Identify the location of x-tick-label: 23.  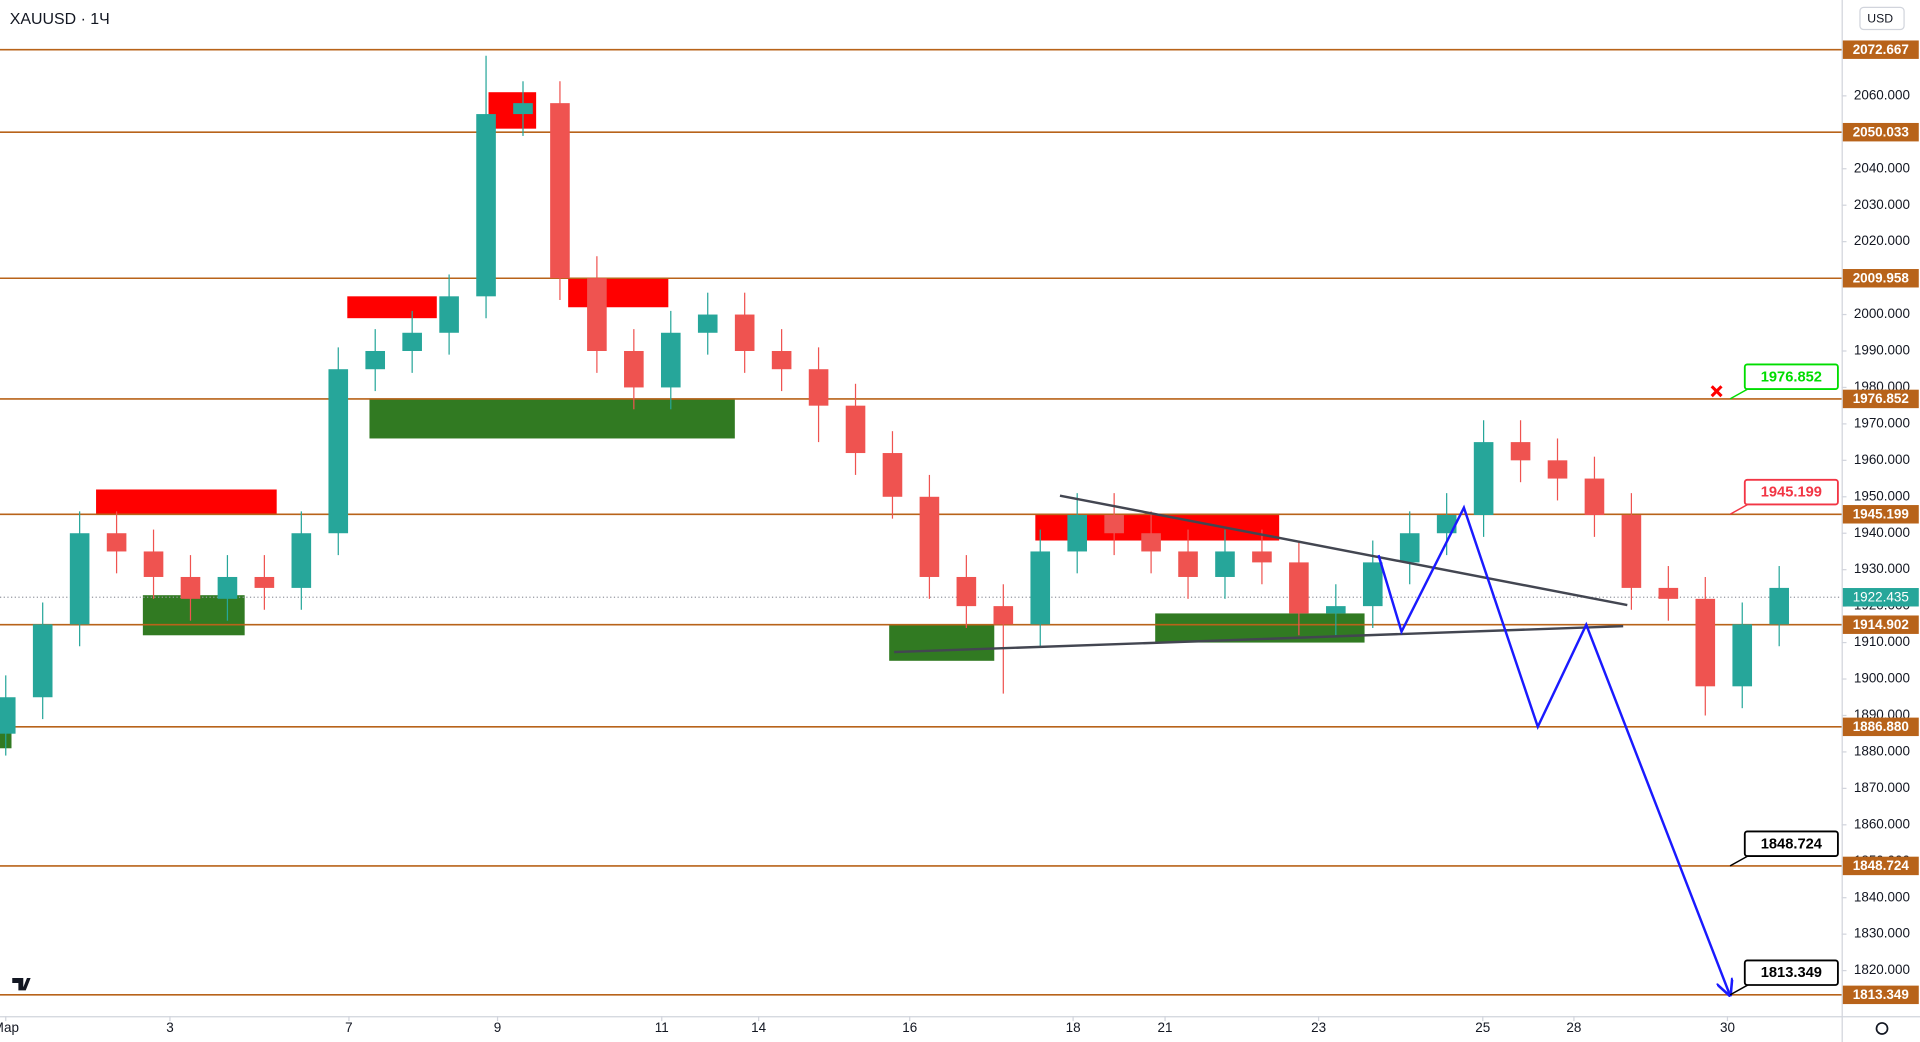
(1318, 1027).